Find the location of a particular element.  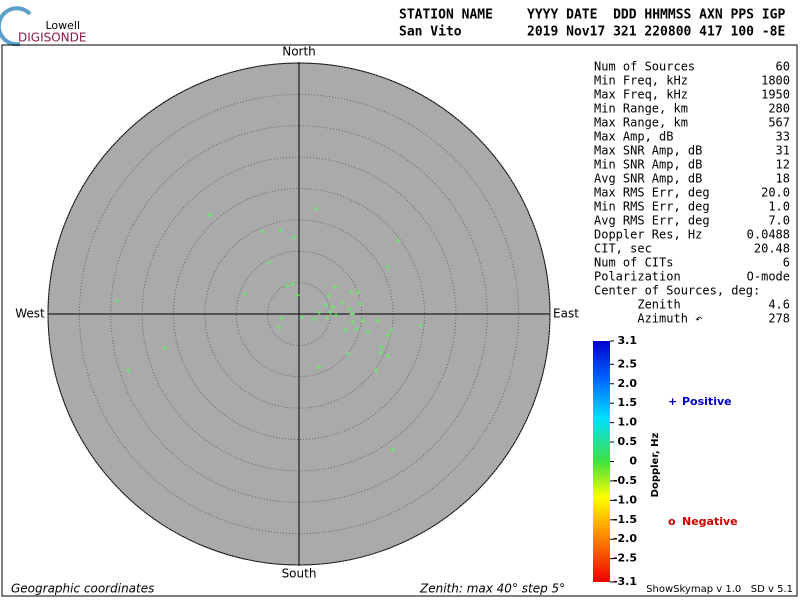

logo: Lowell DIGISONDE is located at coordinates (43, 26).